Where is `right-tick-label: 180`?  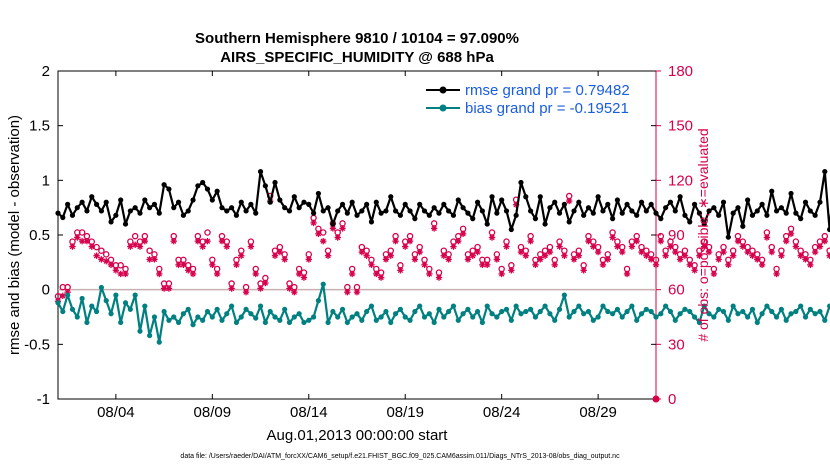 right-tick-label: 180 is located at coordinates (680, 71).